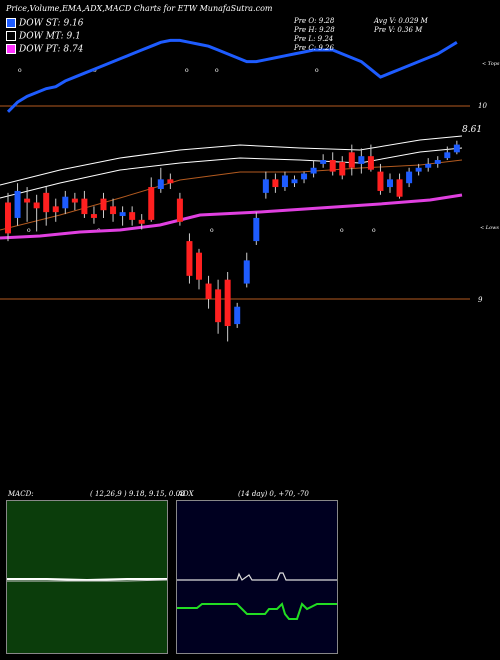 The image size is (500, 660). Describe the element at coordinates (273, 494) in the screenshot. I see `adx-params: (14 day) 0, +70, -70` at that location.